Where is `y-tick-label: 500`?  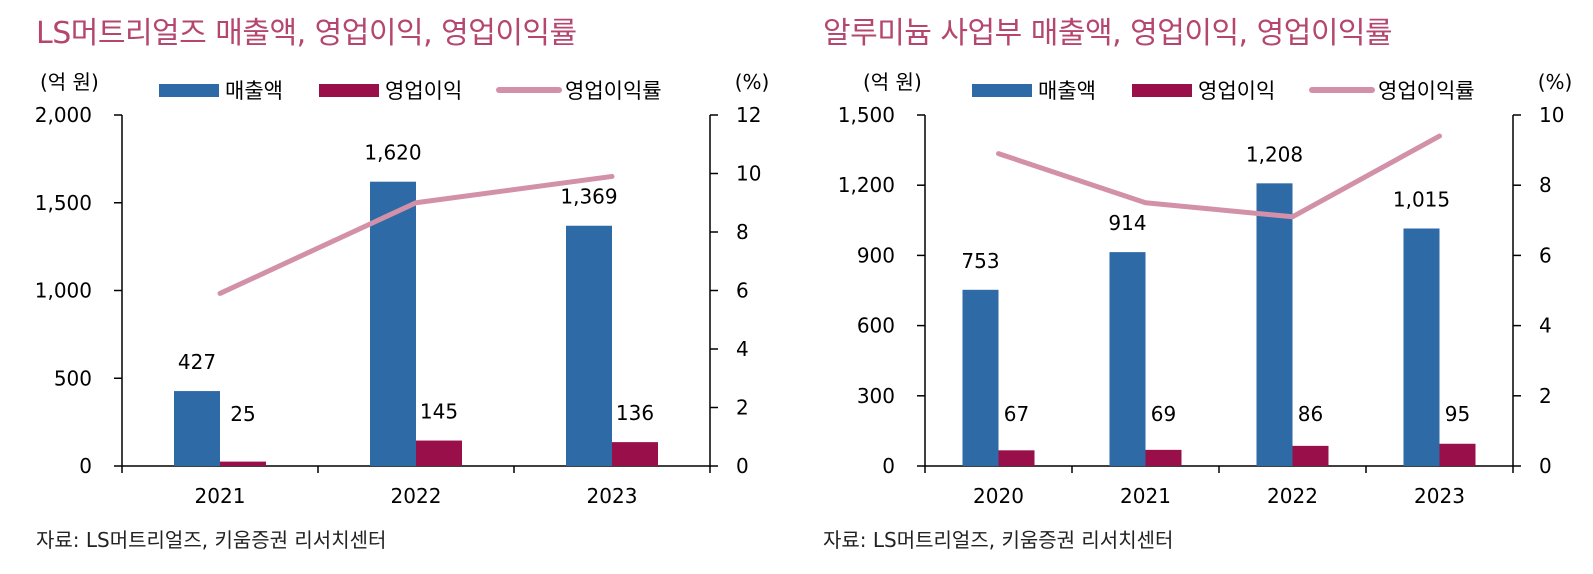
y-tick-label: 500 is located at coordinates (73, 378).